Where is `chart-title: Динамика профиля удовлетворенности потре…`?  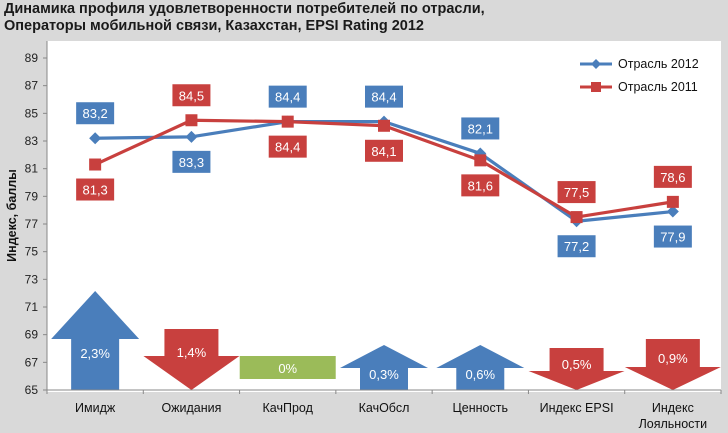 chart-title: Динамика профиля удовлетворенности потре… is located at coordinates (244, 18).